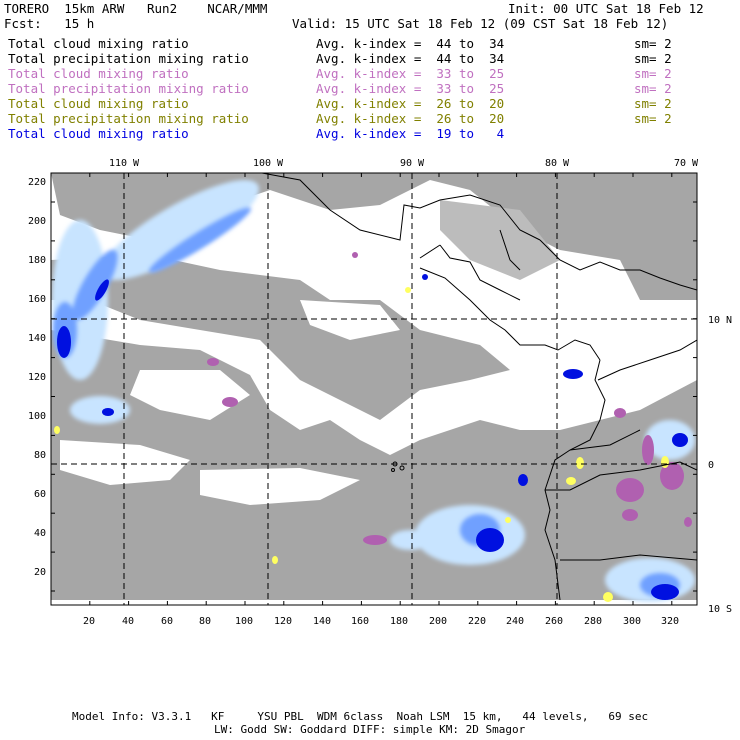 The width and height of the screenshot is (740, 740). Describe the element at coordinates (410, 118) in the screenshot. I see `legend-range-6: Avg. k-index = 26 to 20` at that location.